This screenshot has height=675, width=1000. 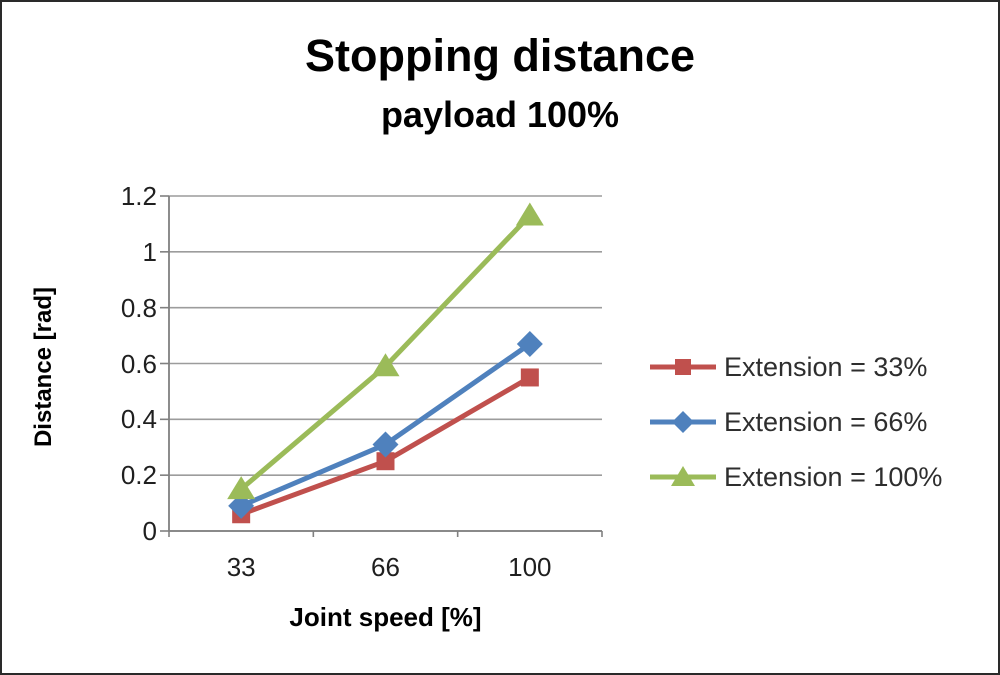 I want to click on chart-title: Stopping distance, so click(x=499, y=55).